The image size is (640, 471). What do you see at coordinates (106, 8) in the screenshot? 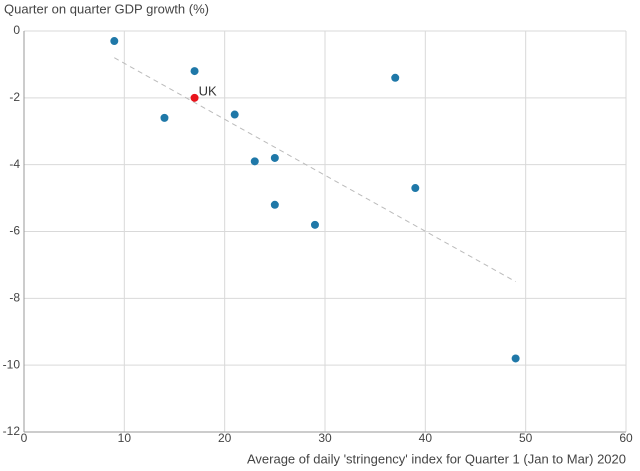
I see `y-axis-title: Quarter on quarter GDP growth (%)` at bounding box center [106, 8].